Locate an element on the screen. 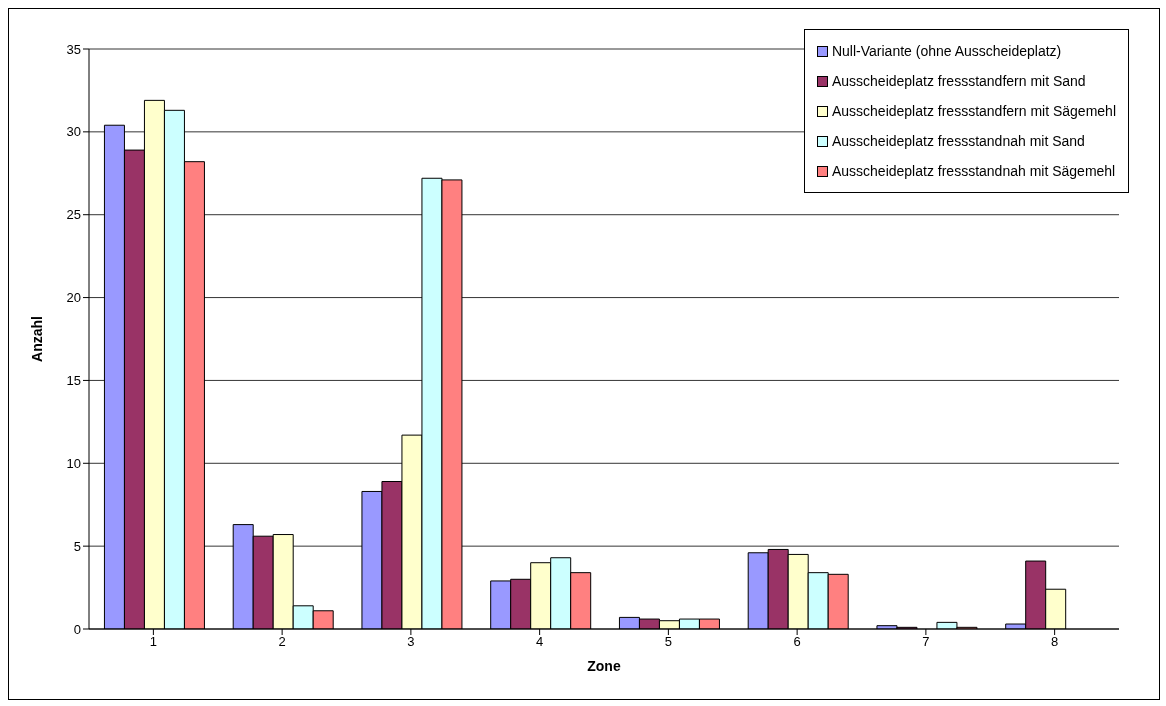 The height and width of the screenshot is (706, 1166). y-tick-label: 20 is located at coordinates (73, 298).